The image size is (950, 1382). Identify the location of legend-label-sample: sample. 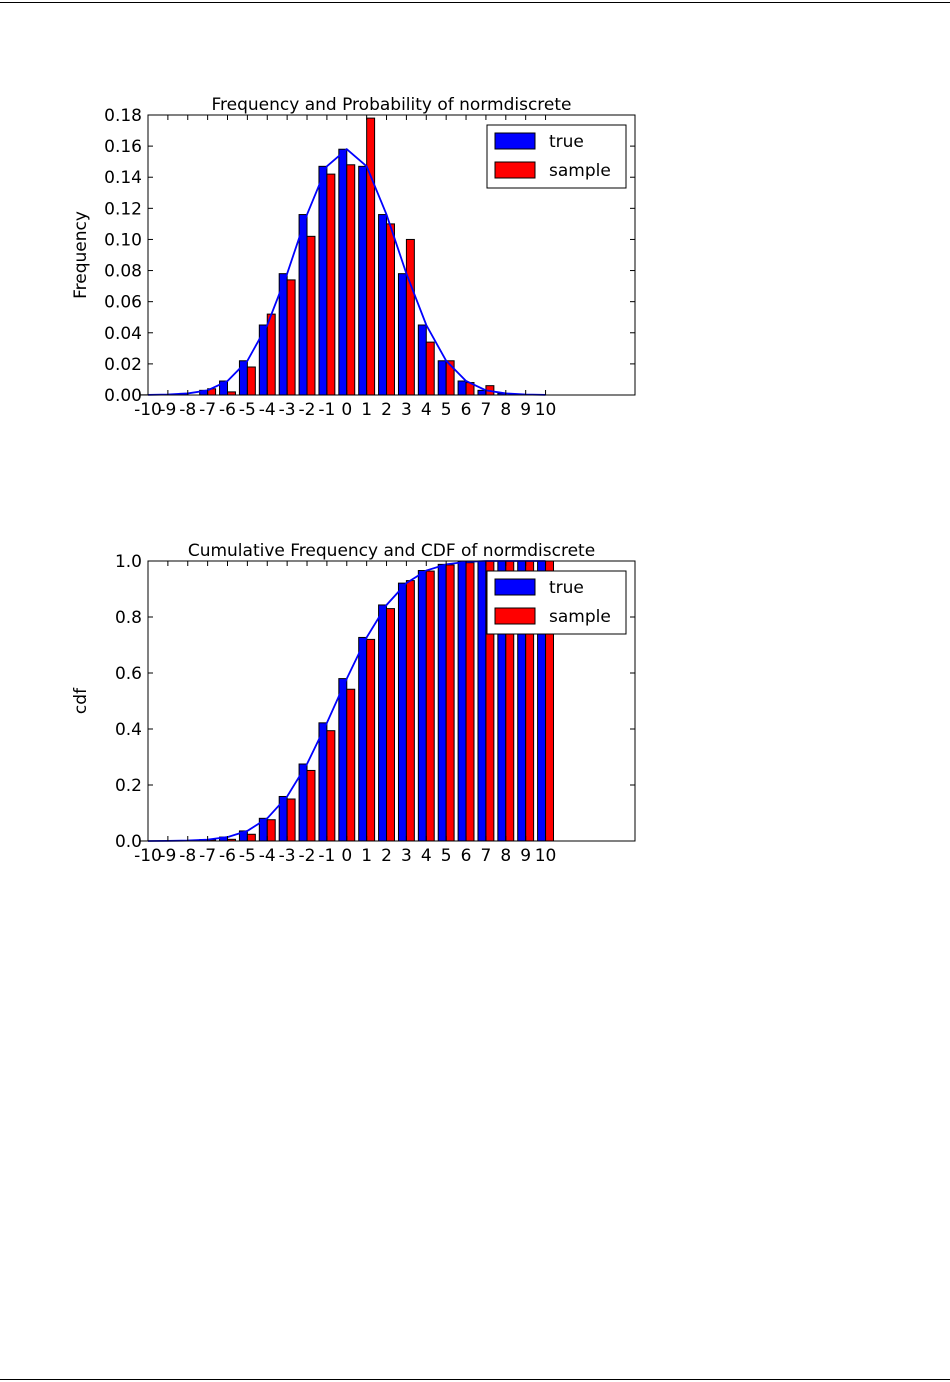
(580, 617).